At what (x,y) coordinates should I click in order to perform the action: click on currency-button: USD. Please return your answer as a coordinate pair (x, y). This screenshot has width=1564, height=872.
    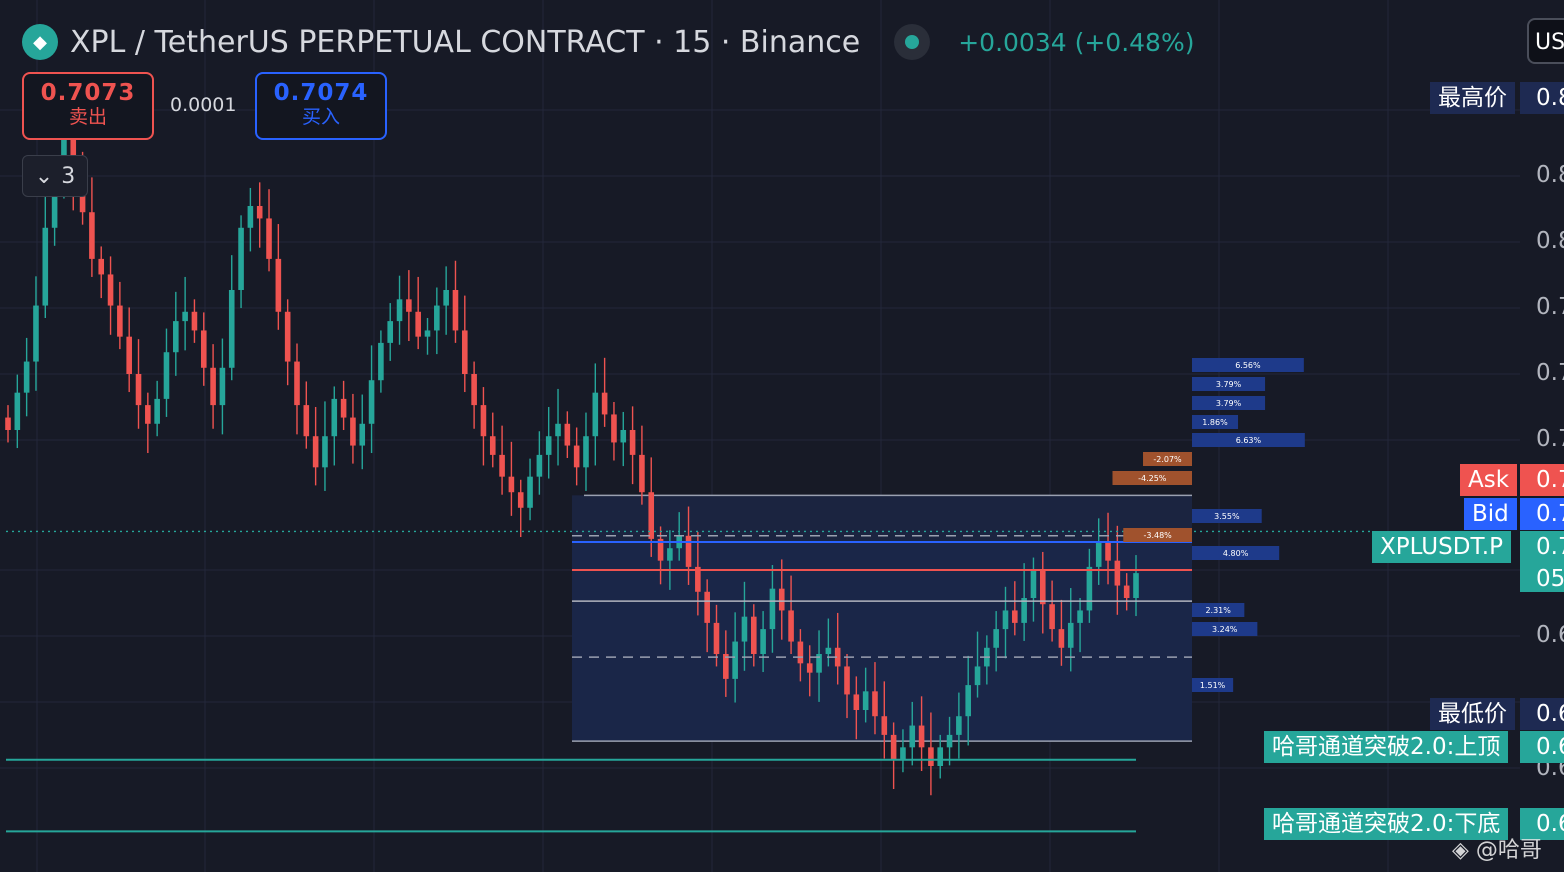
    Looking at the image, I should click on (1545, 41).